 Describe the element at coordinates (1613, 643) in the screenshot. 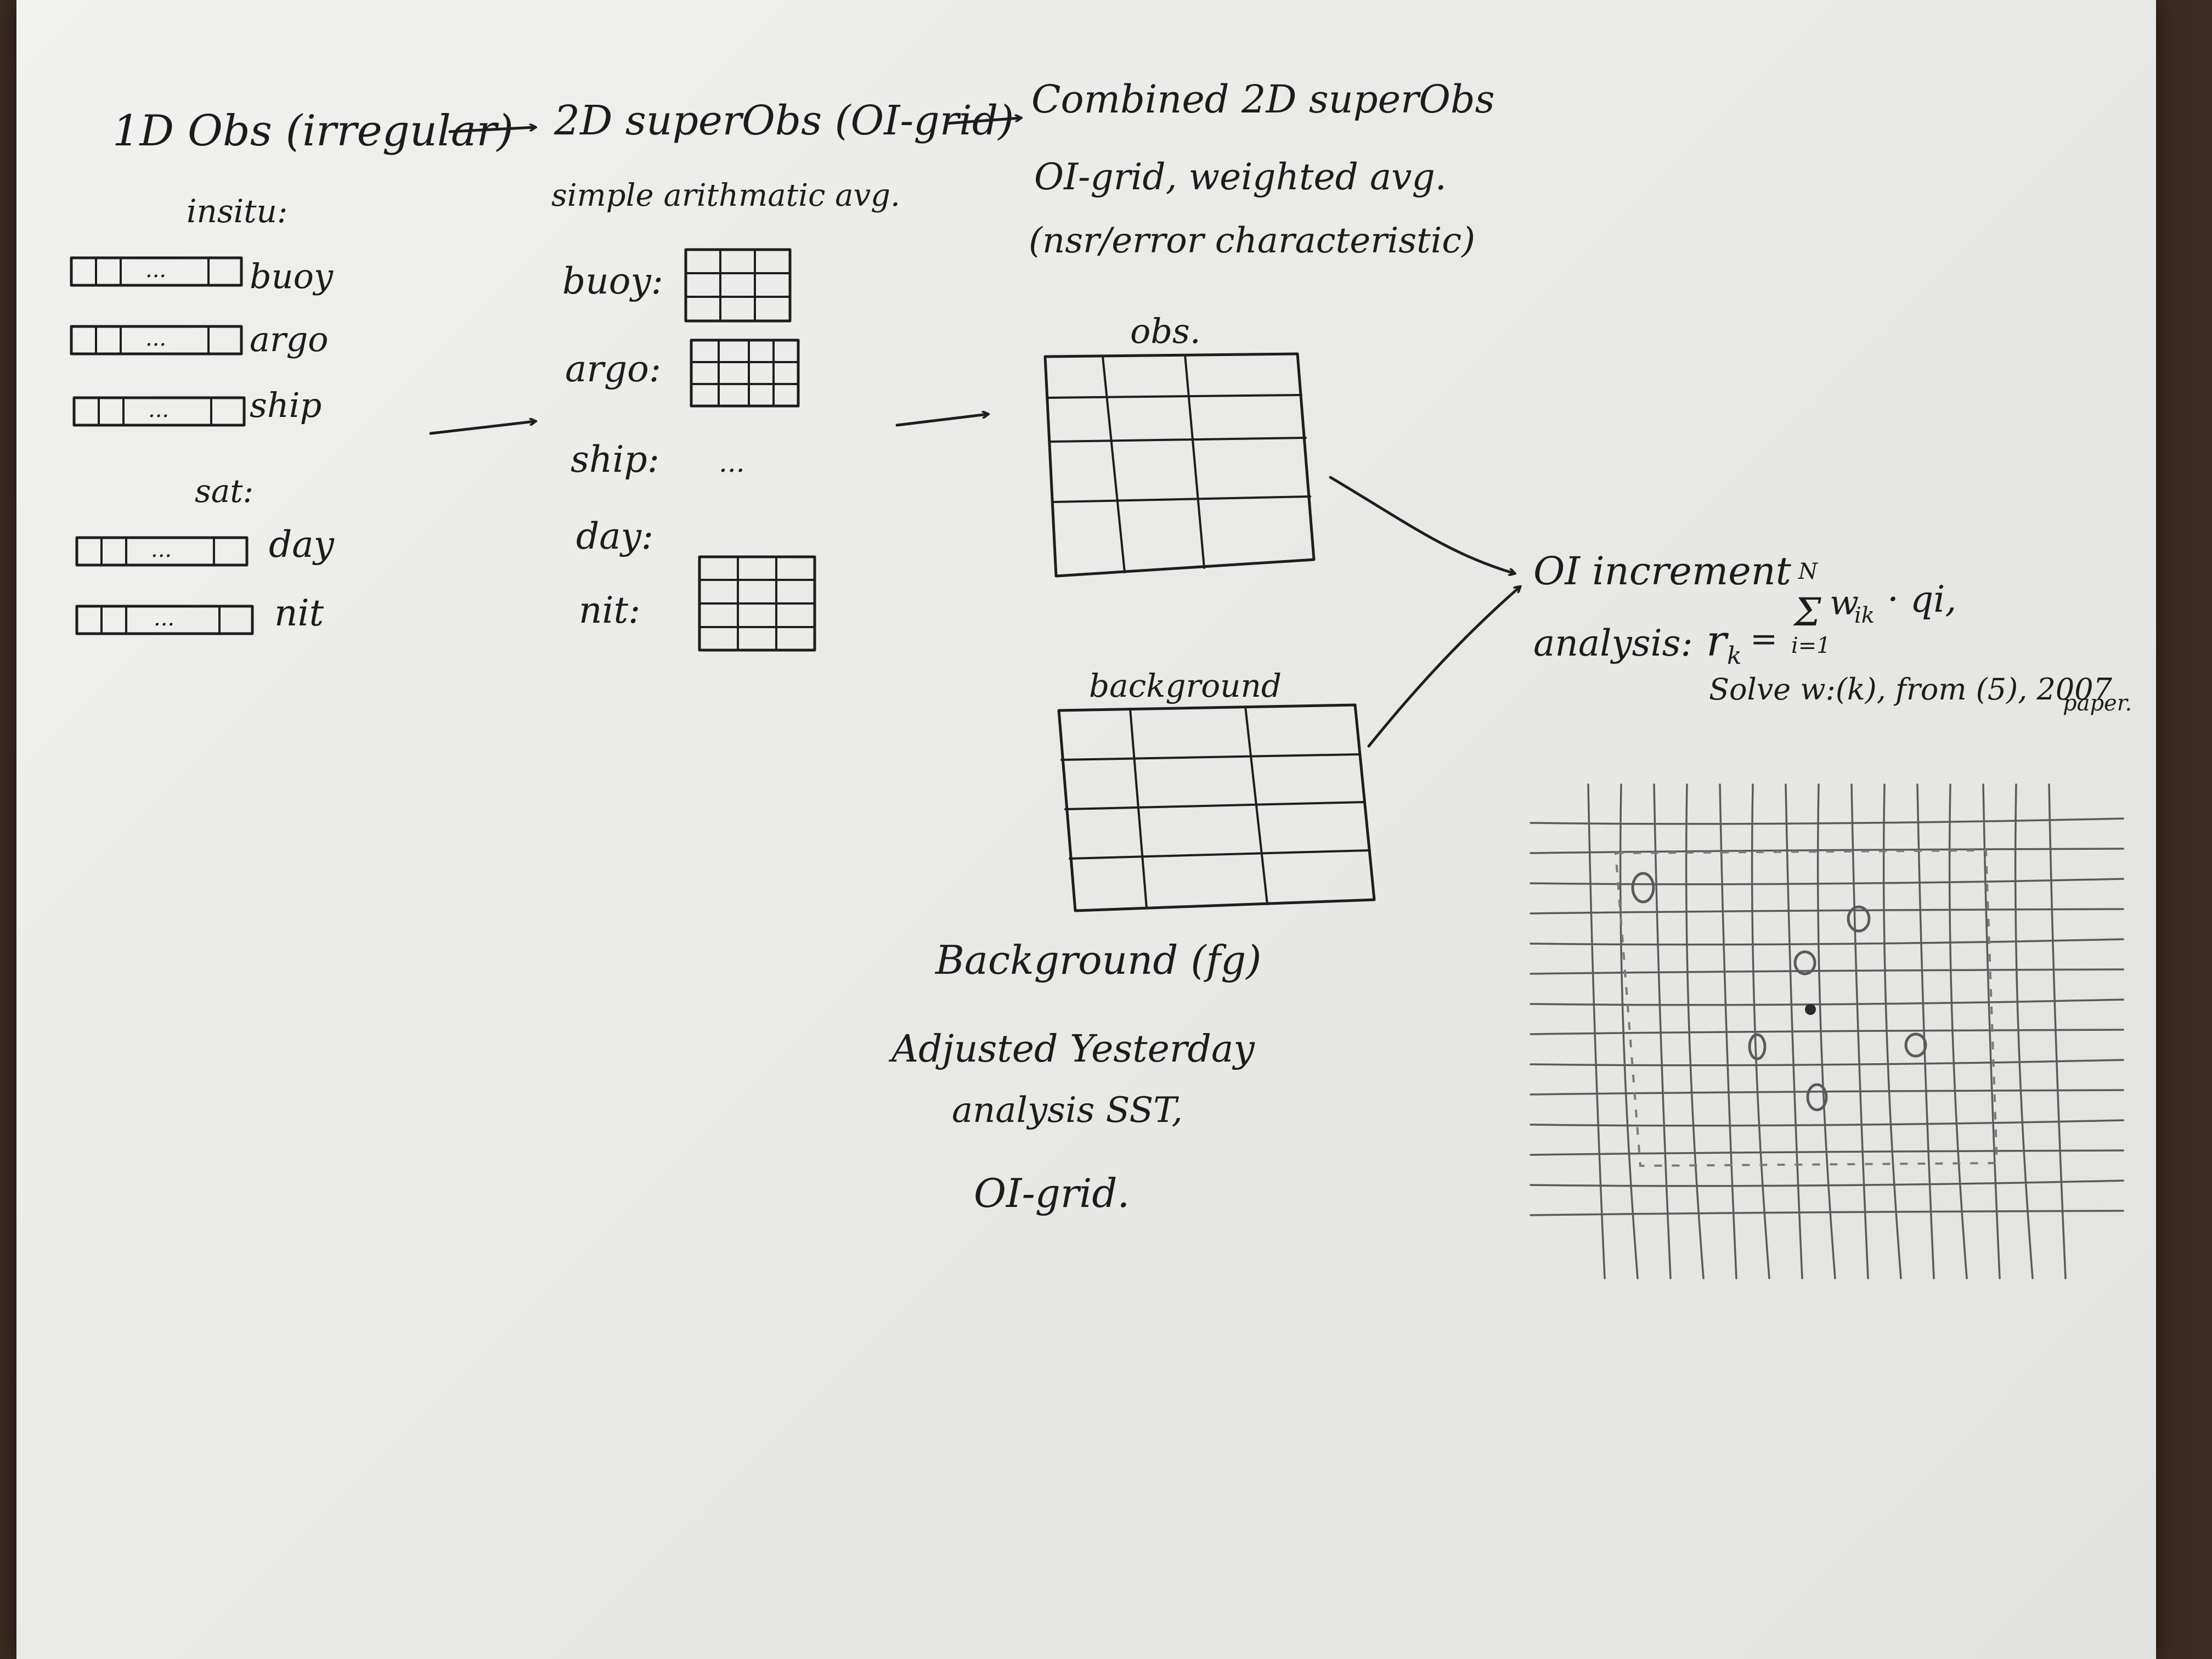

I see `analysis-prefix: analysis:` at that location.